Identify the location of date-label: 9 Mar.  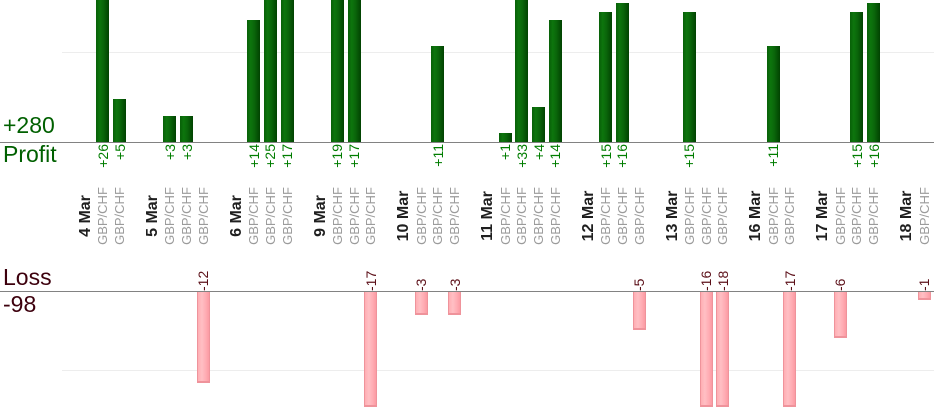
(320, 216).